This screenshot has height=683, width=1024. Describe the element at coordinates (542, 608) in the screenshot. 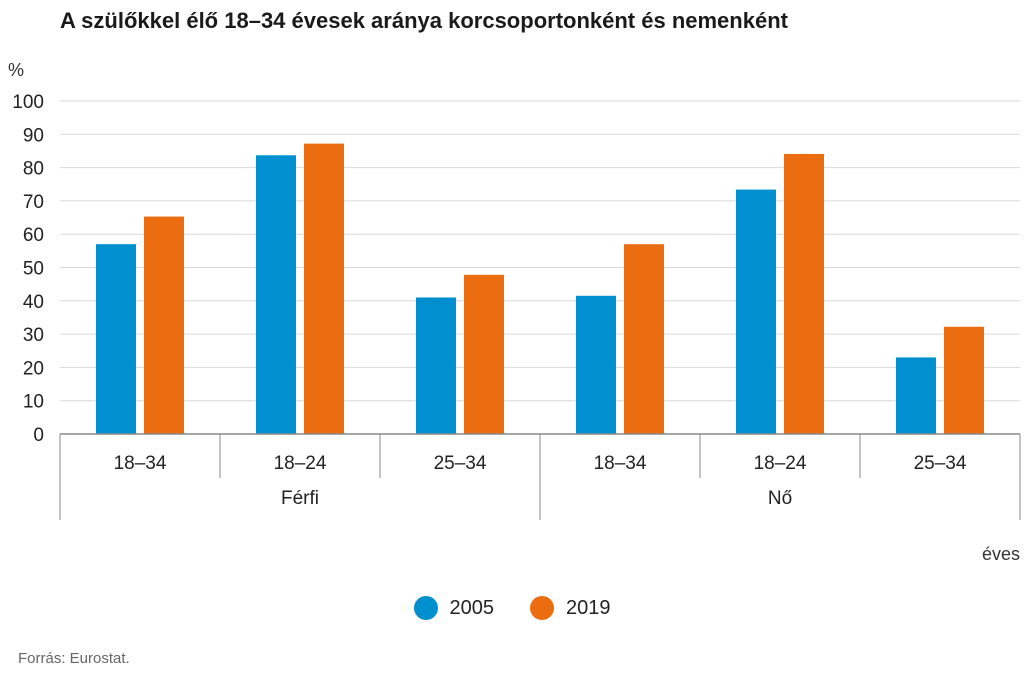

I see `legend-swatch-2019` at that location.